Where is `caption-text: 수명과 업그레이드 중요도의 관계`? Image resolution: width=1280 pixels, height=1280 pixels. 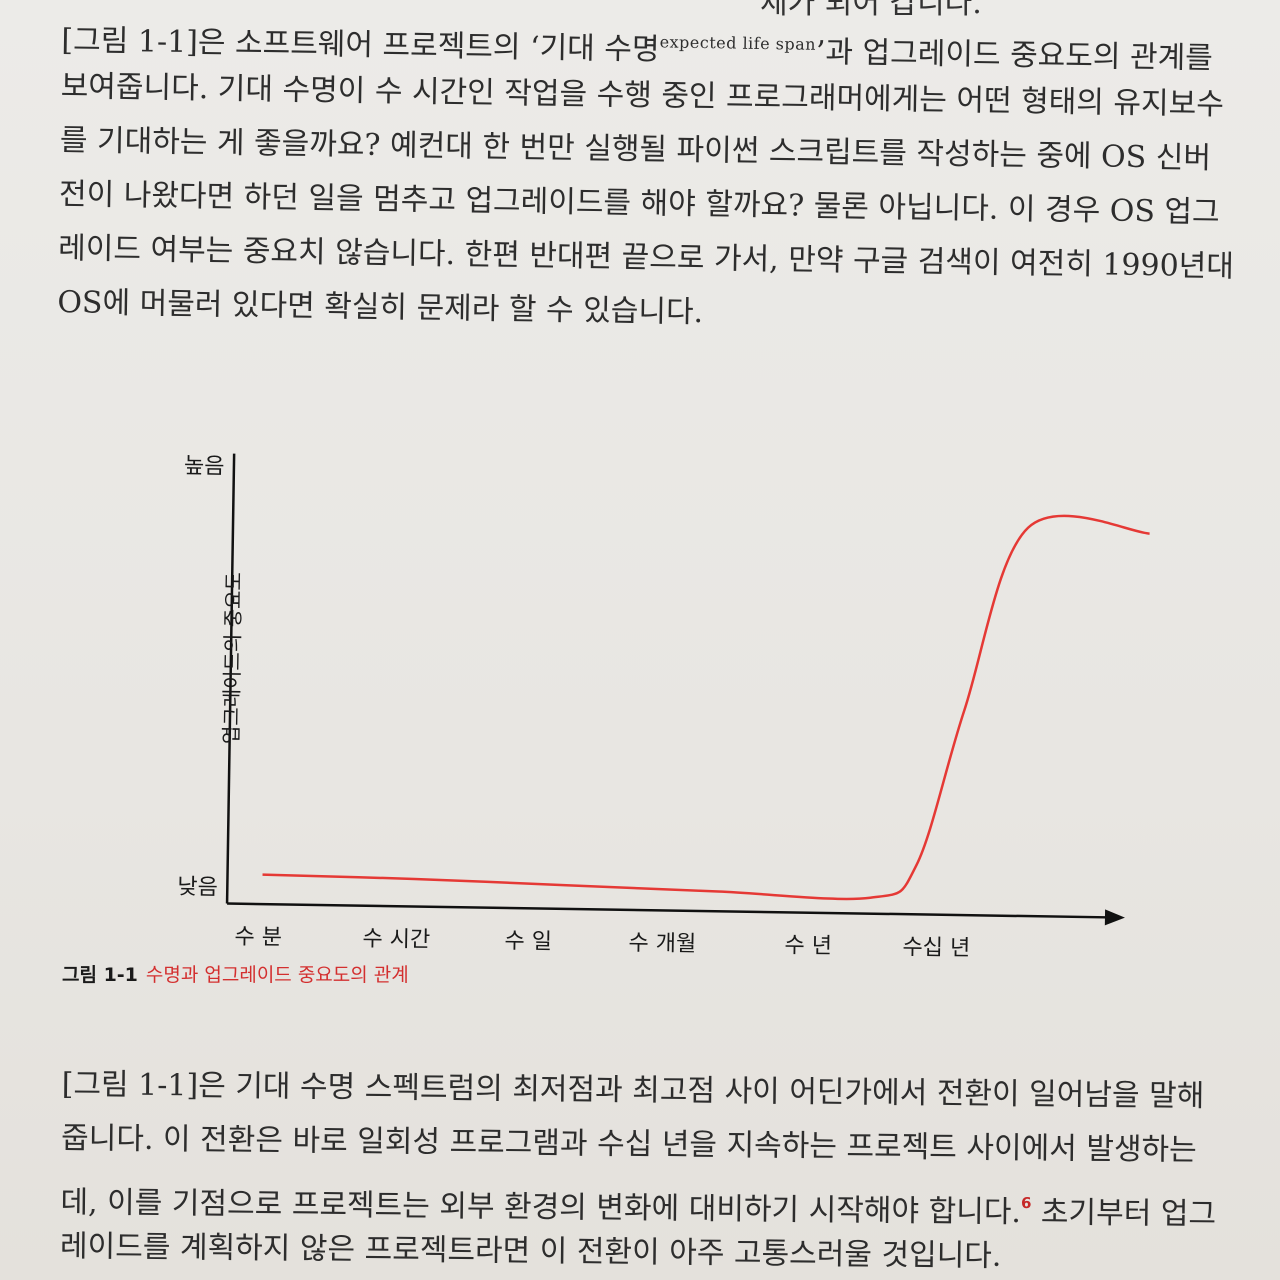
caption-text: 수명과 업그레이드 중요도의 관계 is located at coordinates (277, 975).